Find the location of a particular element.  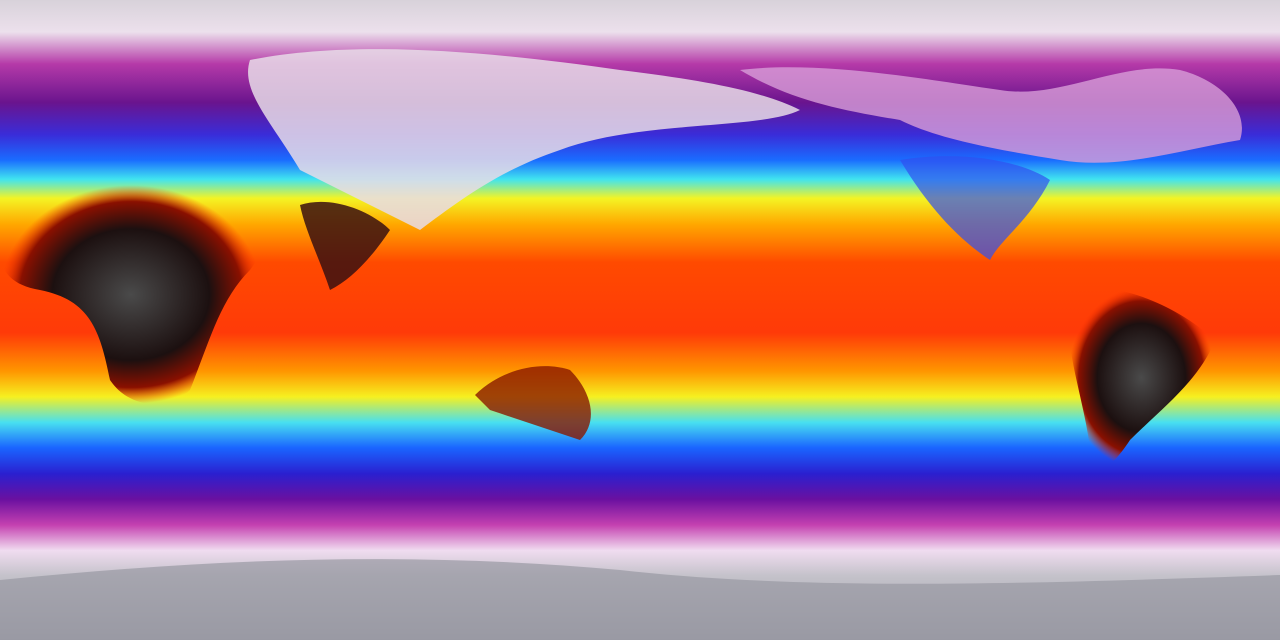

arabia-india is located at coordinates (345, 245).